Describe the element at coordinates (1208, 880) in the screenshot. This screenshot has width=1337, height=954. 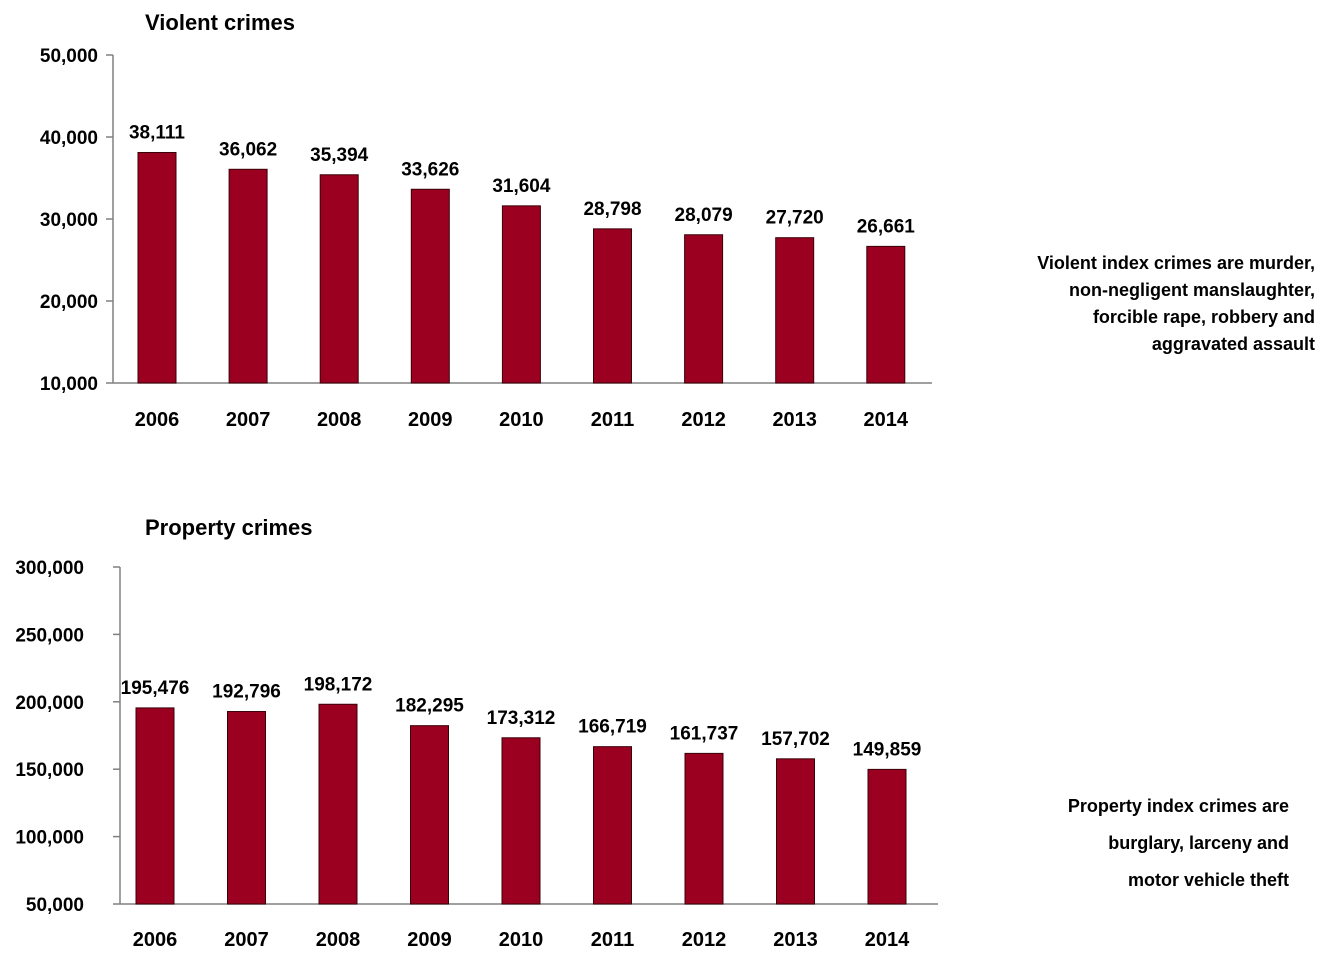
I see `property-note-line: motor vehicle theft` at that location.